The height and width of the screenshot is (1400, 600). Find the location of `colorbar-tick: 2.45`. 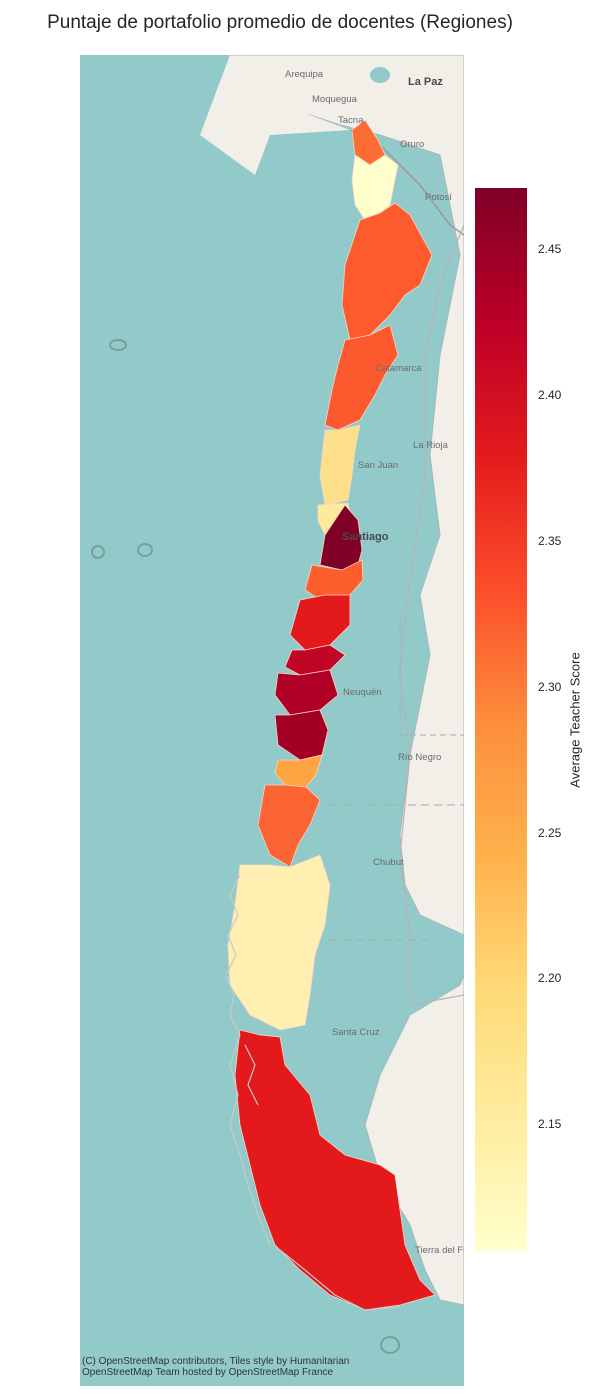

colorbar-tick: 2.45 is located at coordinates (550, 249).